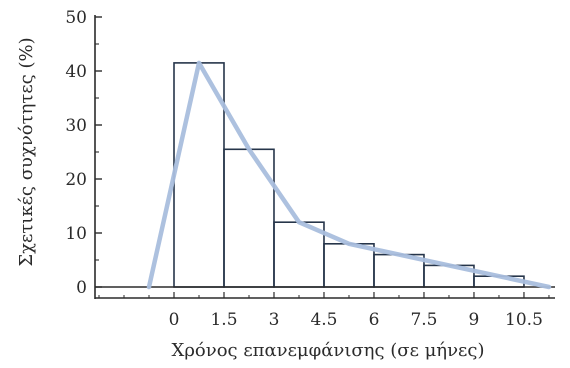  Describe the element at coordinates (374, 320) in the screenshot. I see `x-tick-label: 6` at that location.